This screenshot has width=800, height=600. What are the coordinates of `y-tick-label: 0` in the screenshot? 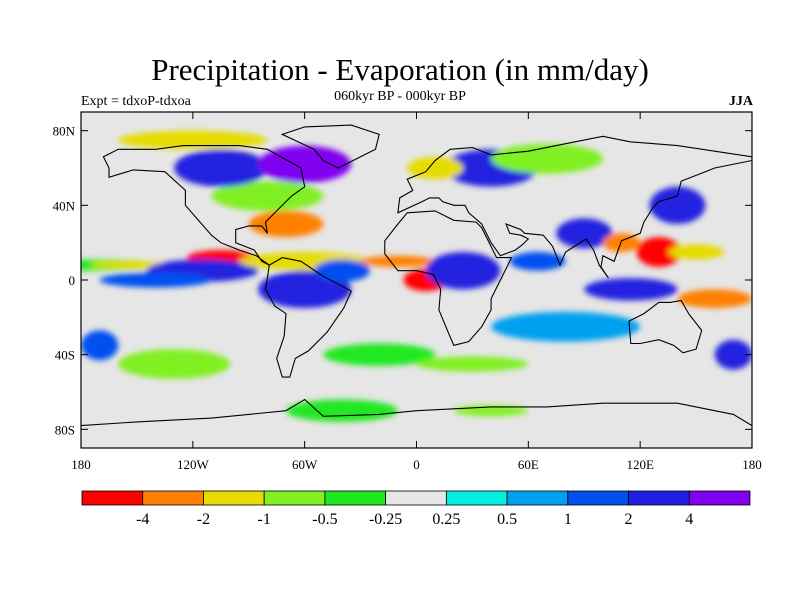 It's located at (72, 280).